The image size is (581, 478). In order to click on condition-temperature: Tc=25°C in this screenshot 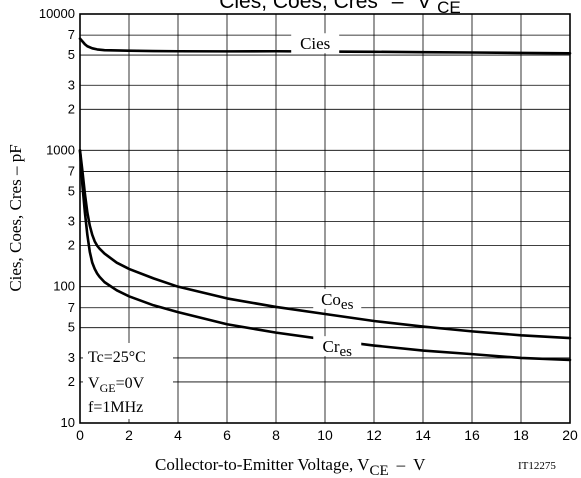, I will do `click(117, 357)`.